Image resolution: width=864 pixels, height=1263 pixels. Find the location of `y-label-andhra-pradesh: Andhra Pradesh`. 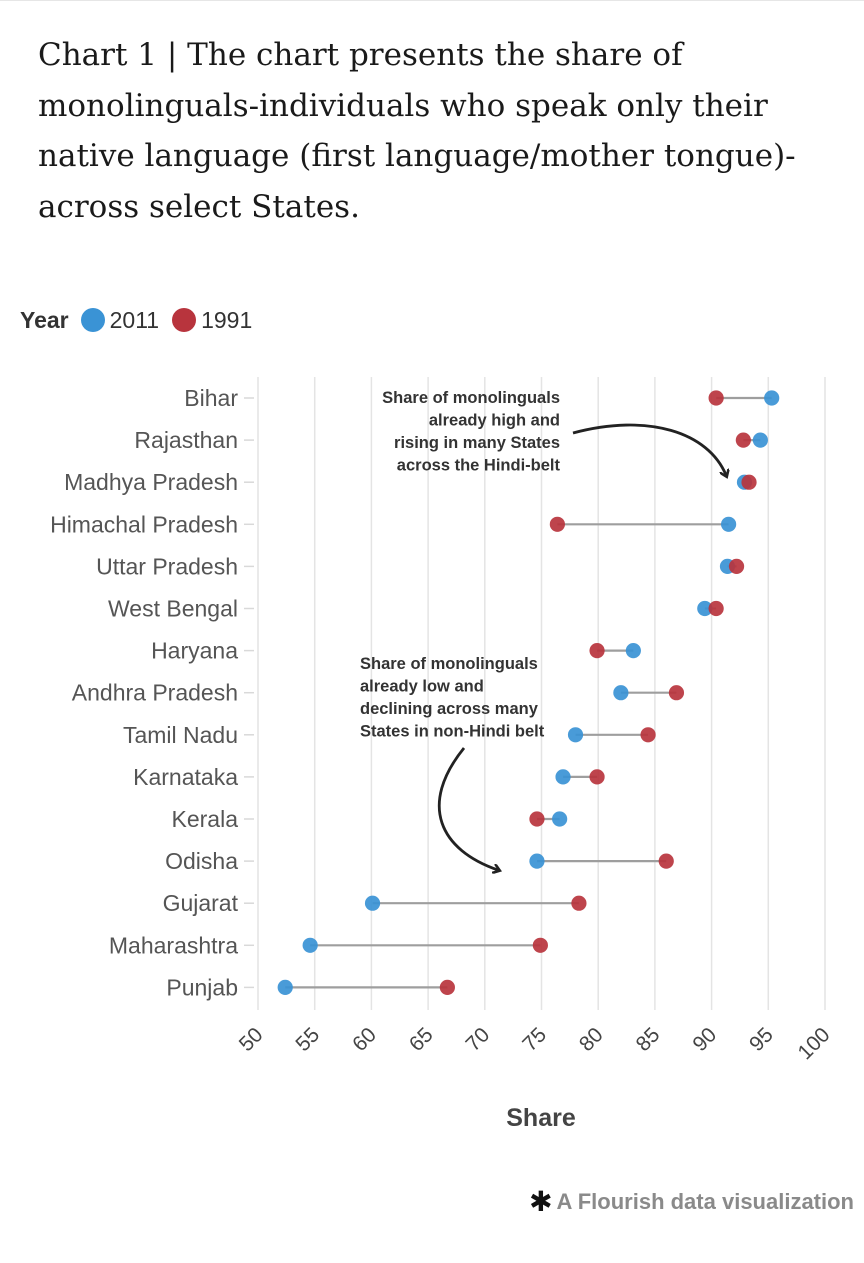

y-label-andhra-pradesh: Andhra Pradesh is located at coordinates (155, 693).